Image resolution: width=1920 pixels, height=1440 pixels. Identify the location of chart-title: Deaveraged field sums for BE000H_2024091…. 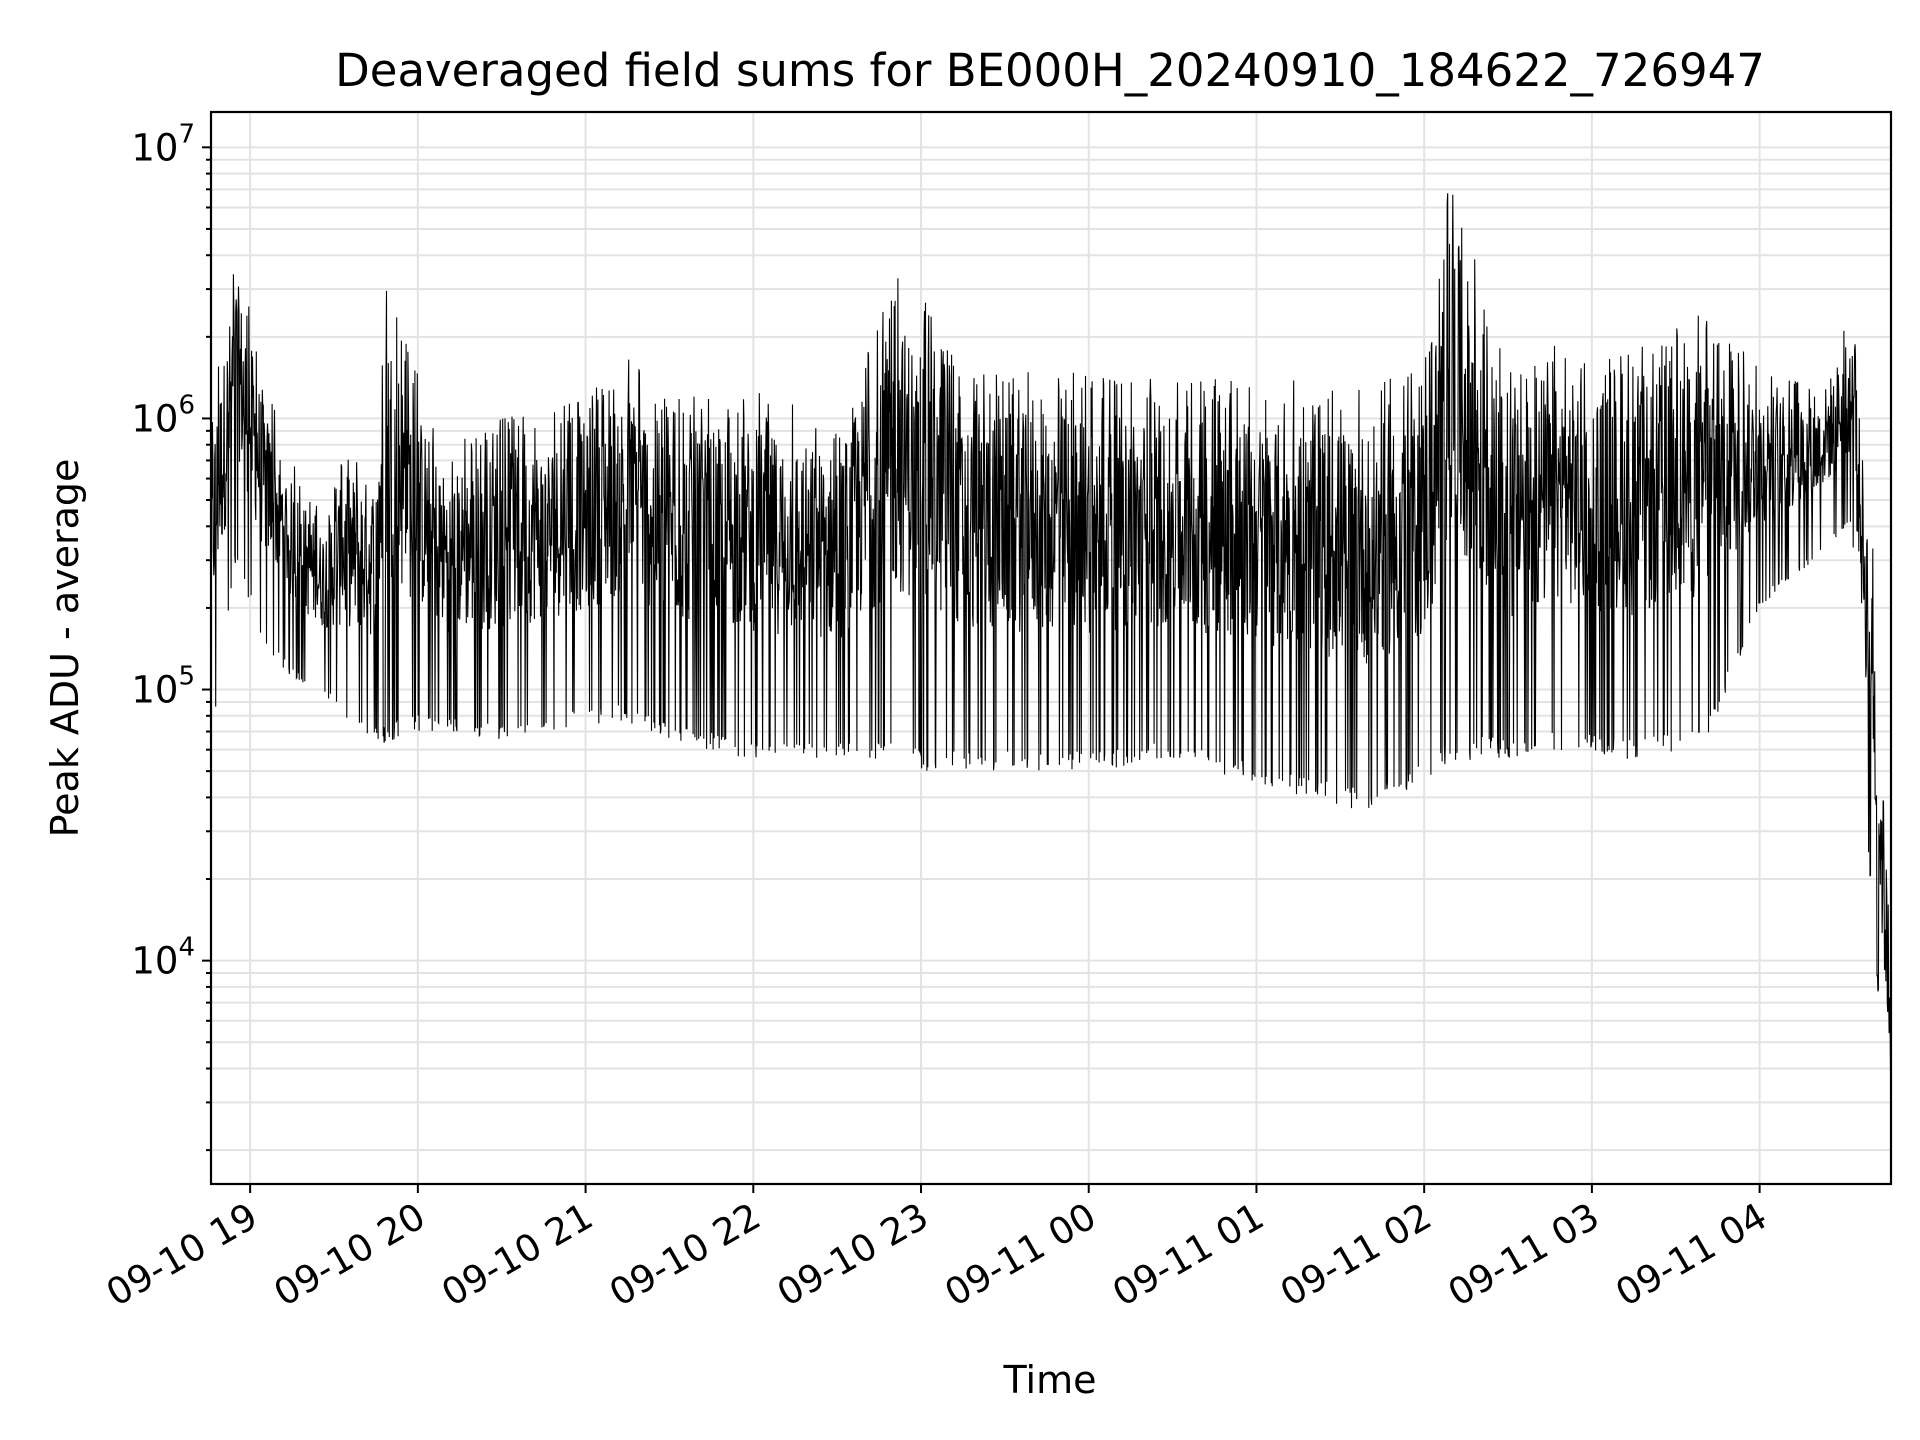
(1050, 70).